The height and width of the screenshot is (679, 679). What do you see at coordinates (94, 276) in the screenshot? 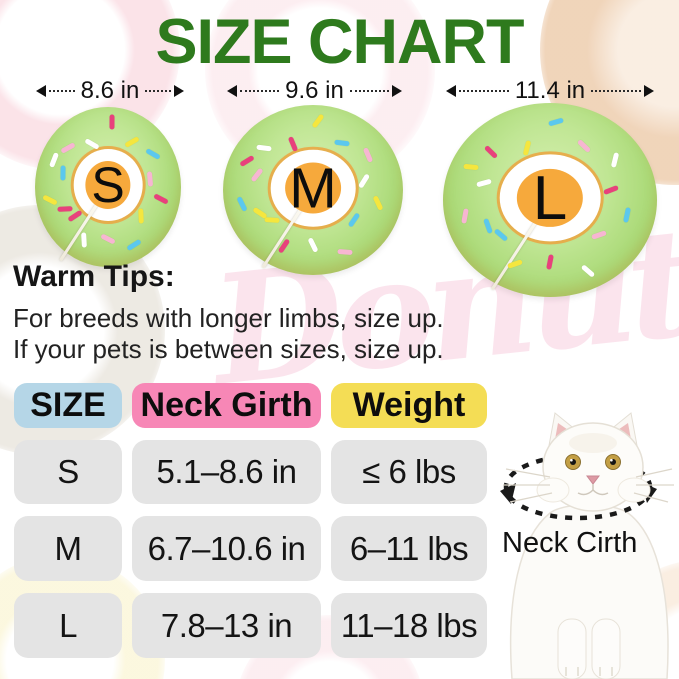
I see `warm-tips-heading: Warm Tips:` at bounding box center [94, 276].